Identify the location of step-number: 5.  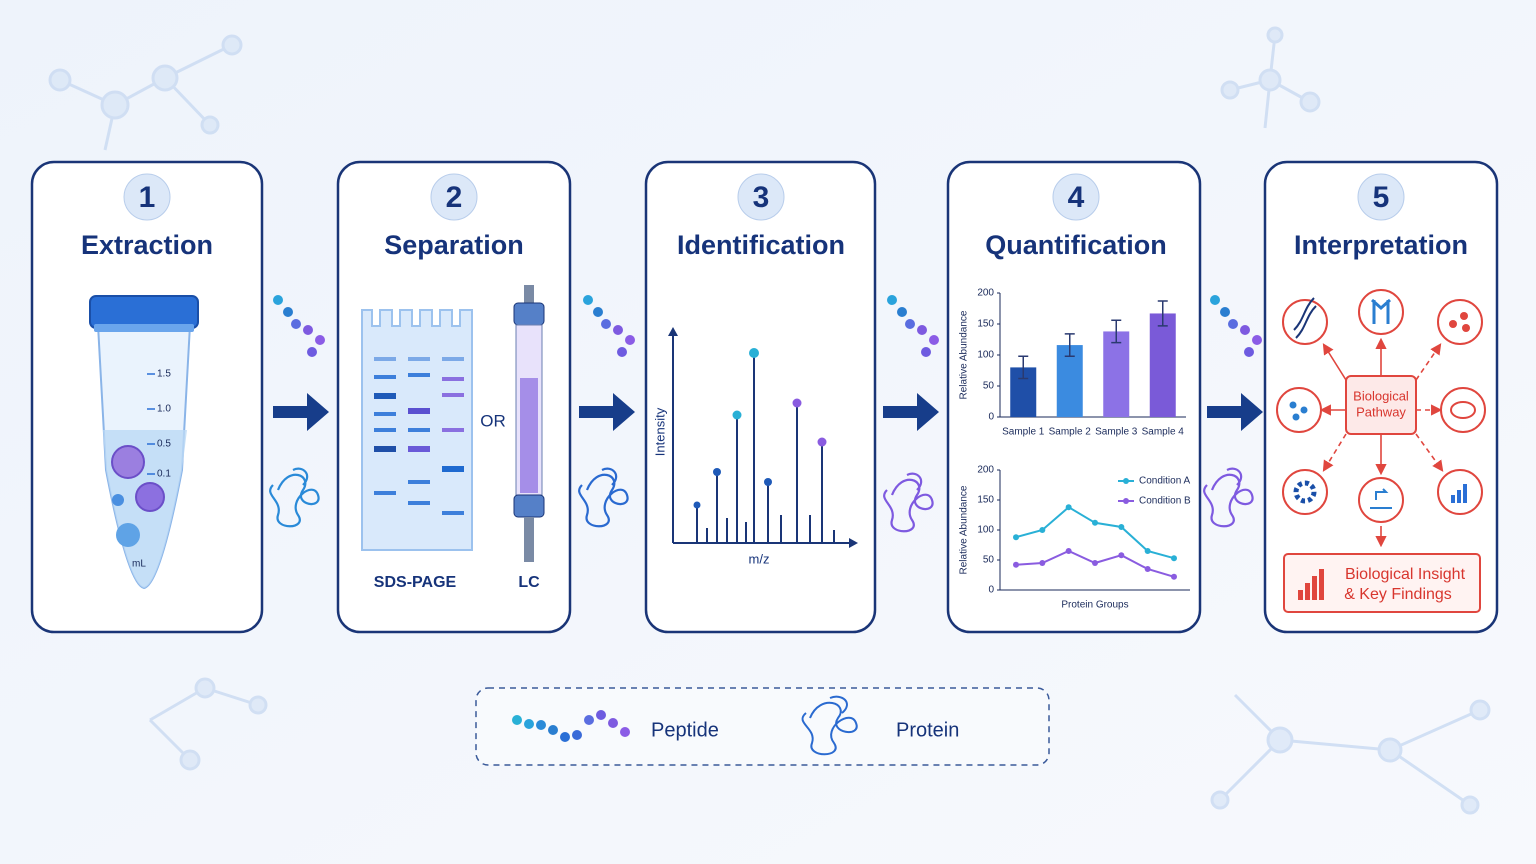
(1381, 197).